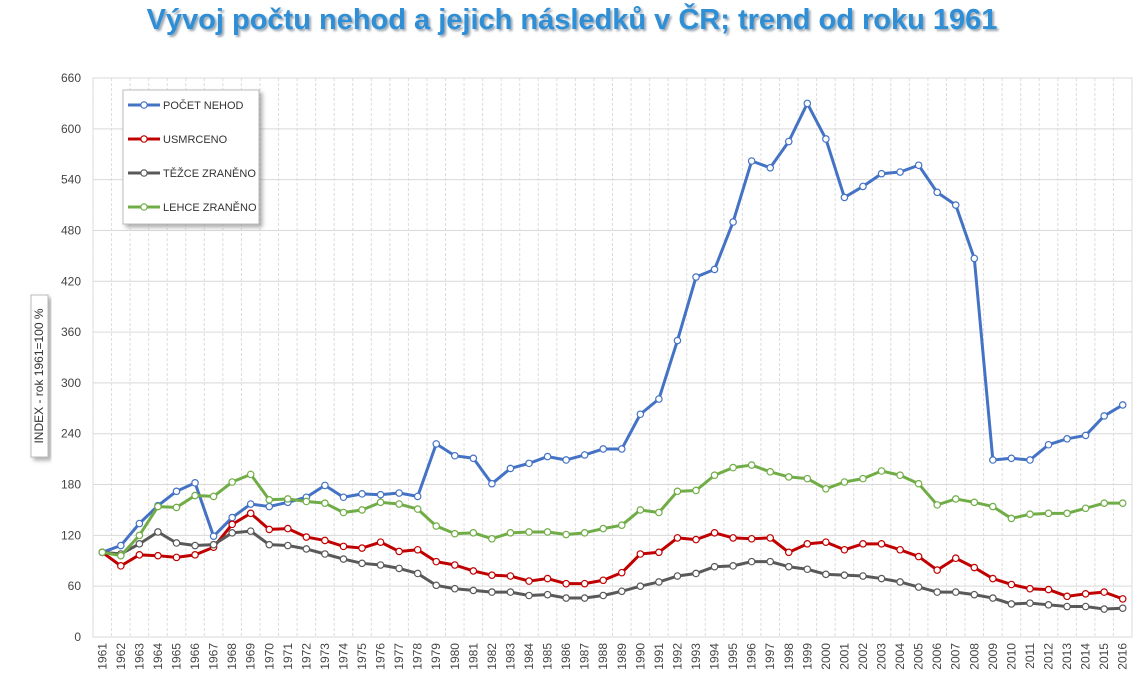 The height and width of the screenshot is (685, 1144). What do you see at coordinates (603, 656) in the screenshot?
I see `x-tick-label: 1988` at bounding box center [603, 656].